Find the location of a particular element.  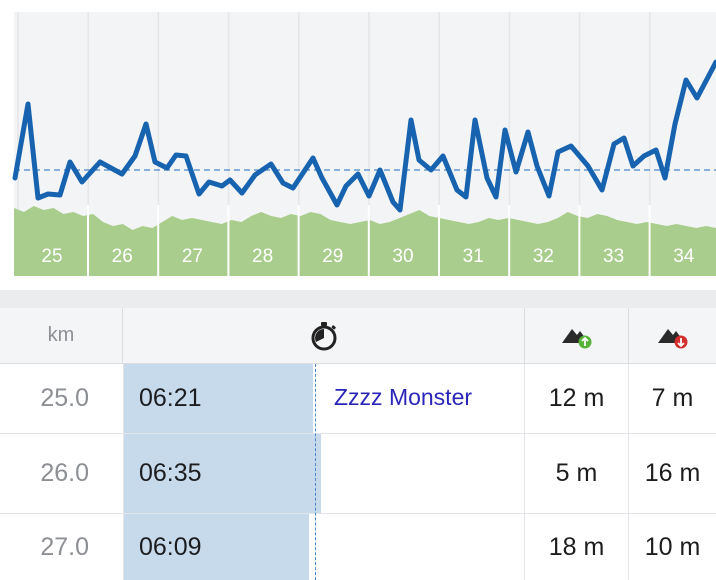

split-km: 26.0 is located at coordinates (64, 473).